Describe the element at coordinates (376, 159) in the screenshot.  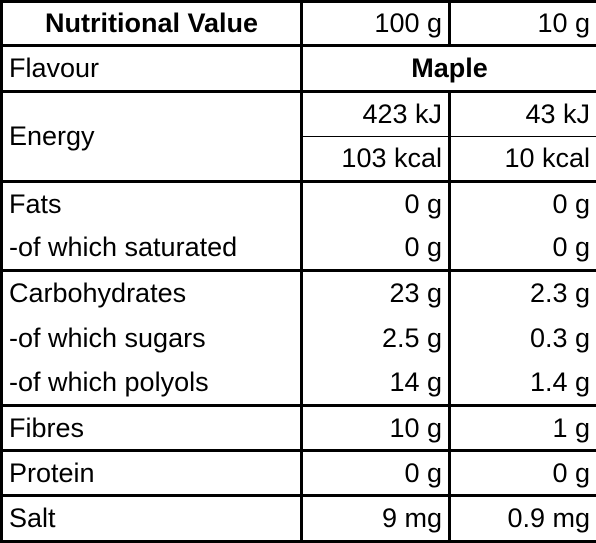
I see `energy-kcal-100g: 103 kcal` at that location.